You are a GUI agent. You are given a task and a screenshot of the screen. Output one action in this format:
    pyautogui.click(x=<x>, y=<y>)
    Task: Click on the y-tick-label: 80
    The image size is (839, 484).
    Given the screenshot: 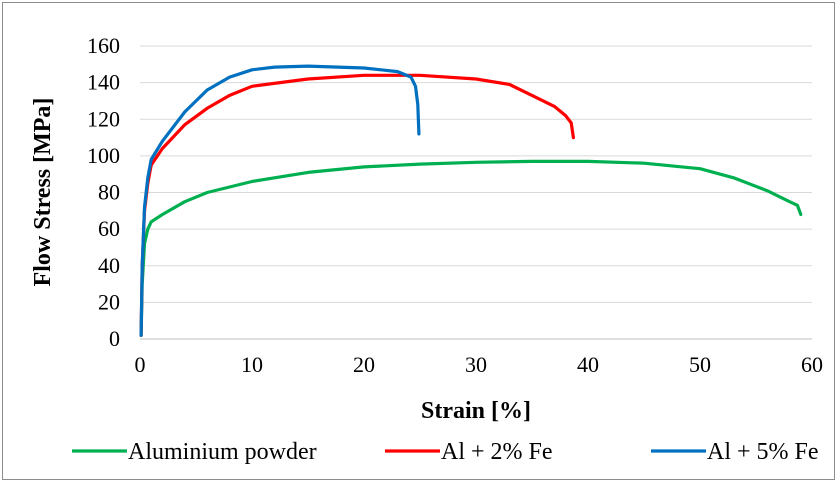 What is the action you would take?
    pyautogui.click(x=109, y=192)
    